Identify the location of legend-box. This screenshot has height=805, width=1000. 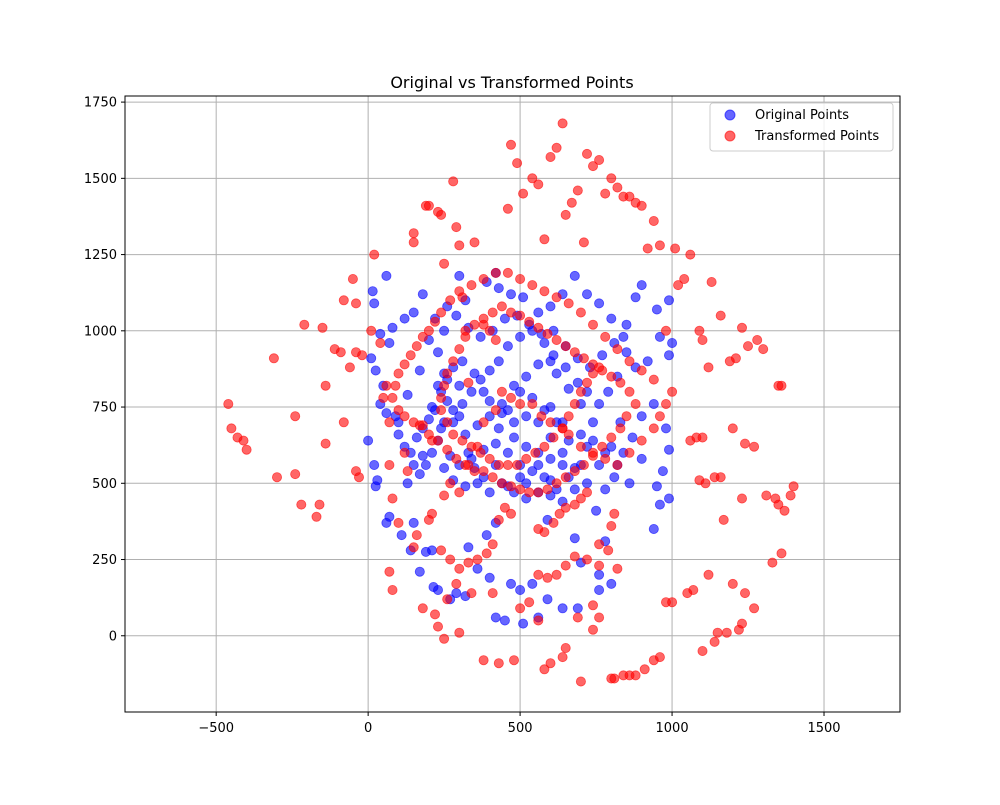
(801, 127).